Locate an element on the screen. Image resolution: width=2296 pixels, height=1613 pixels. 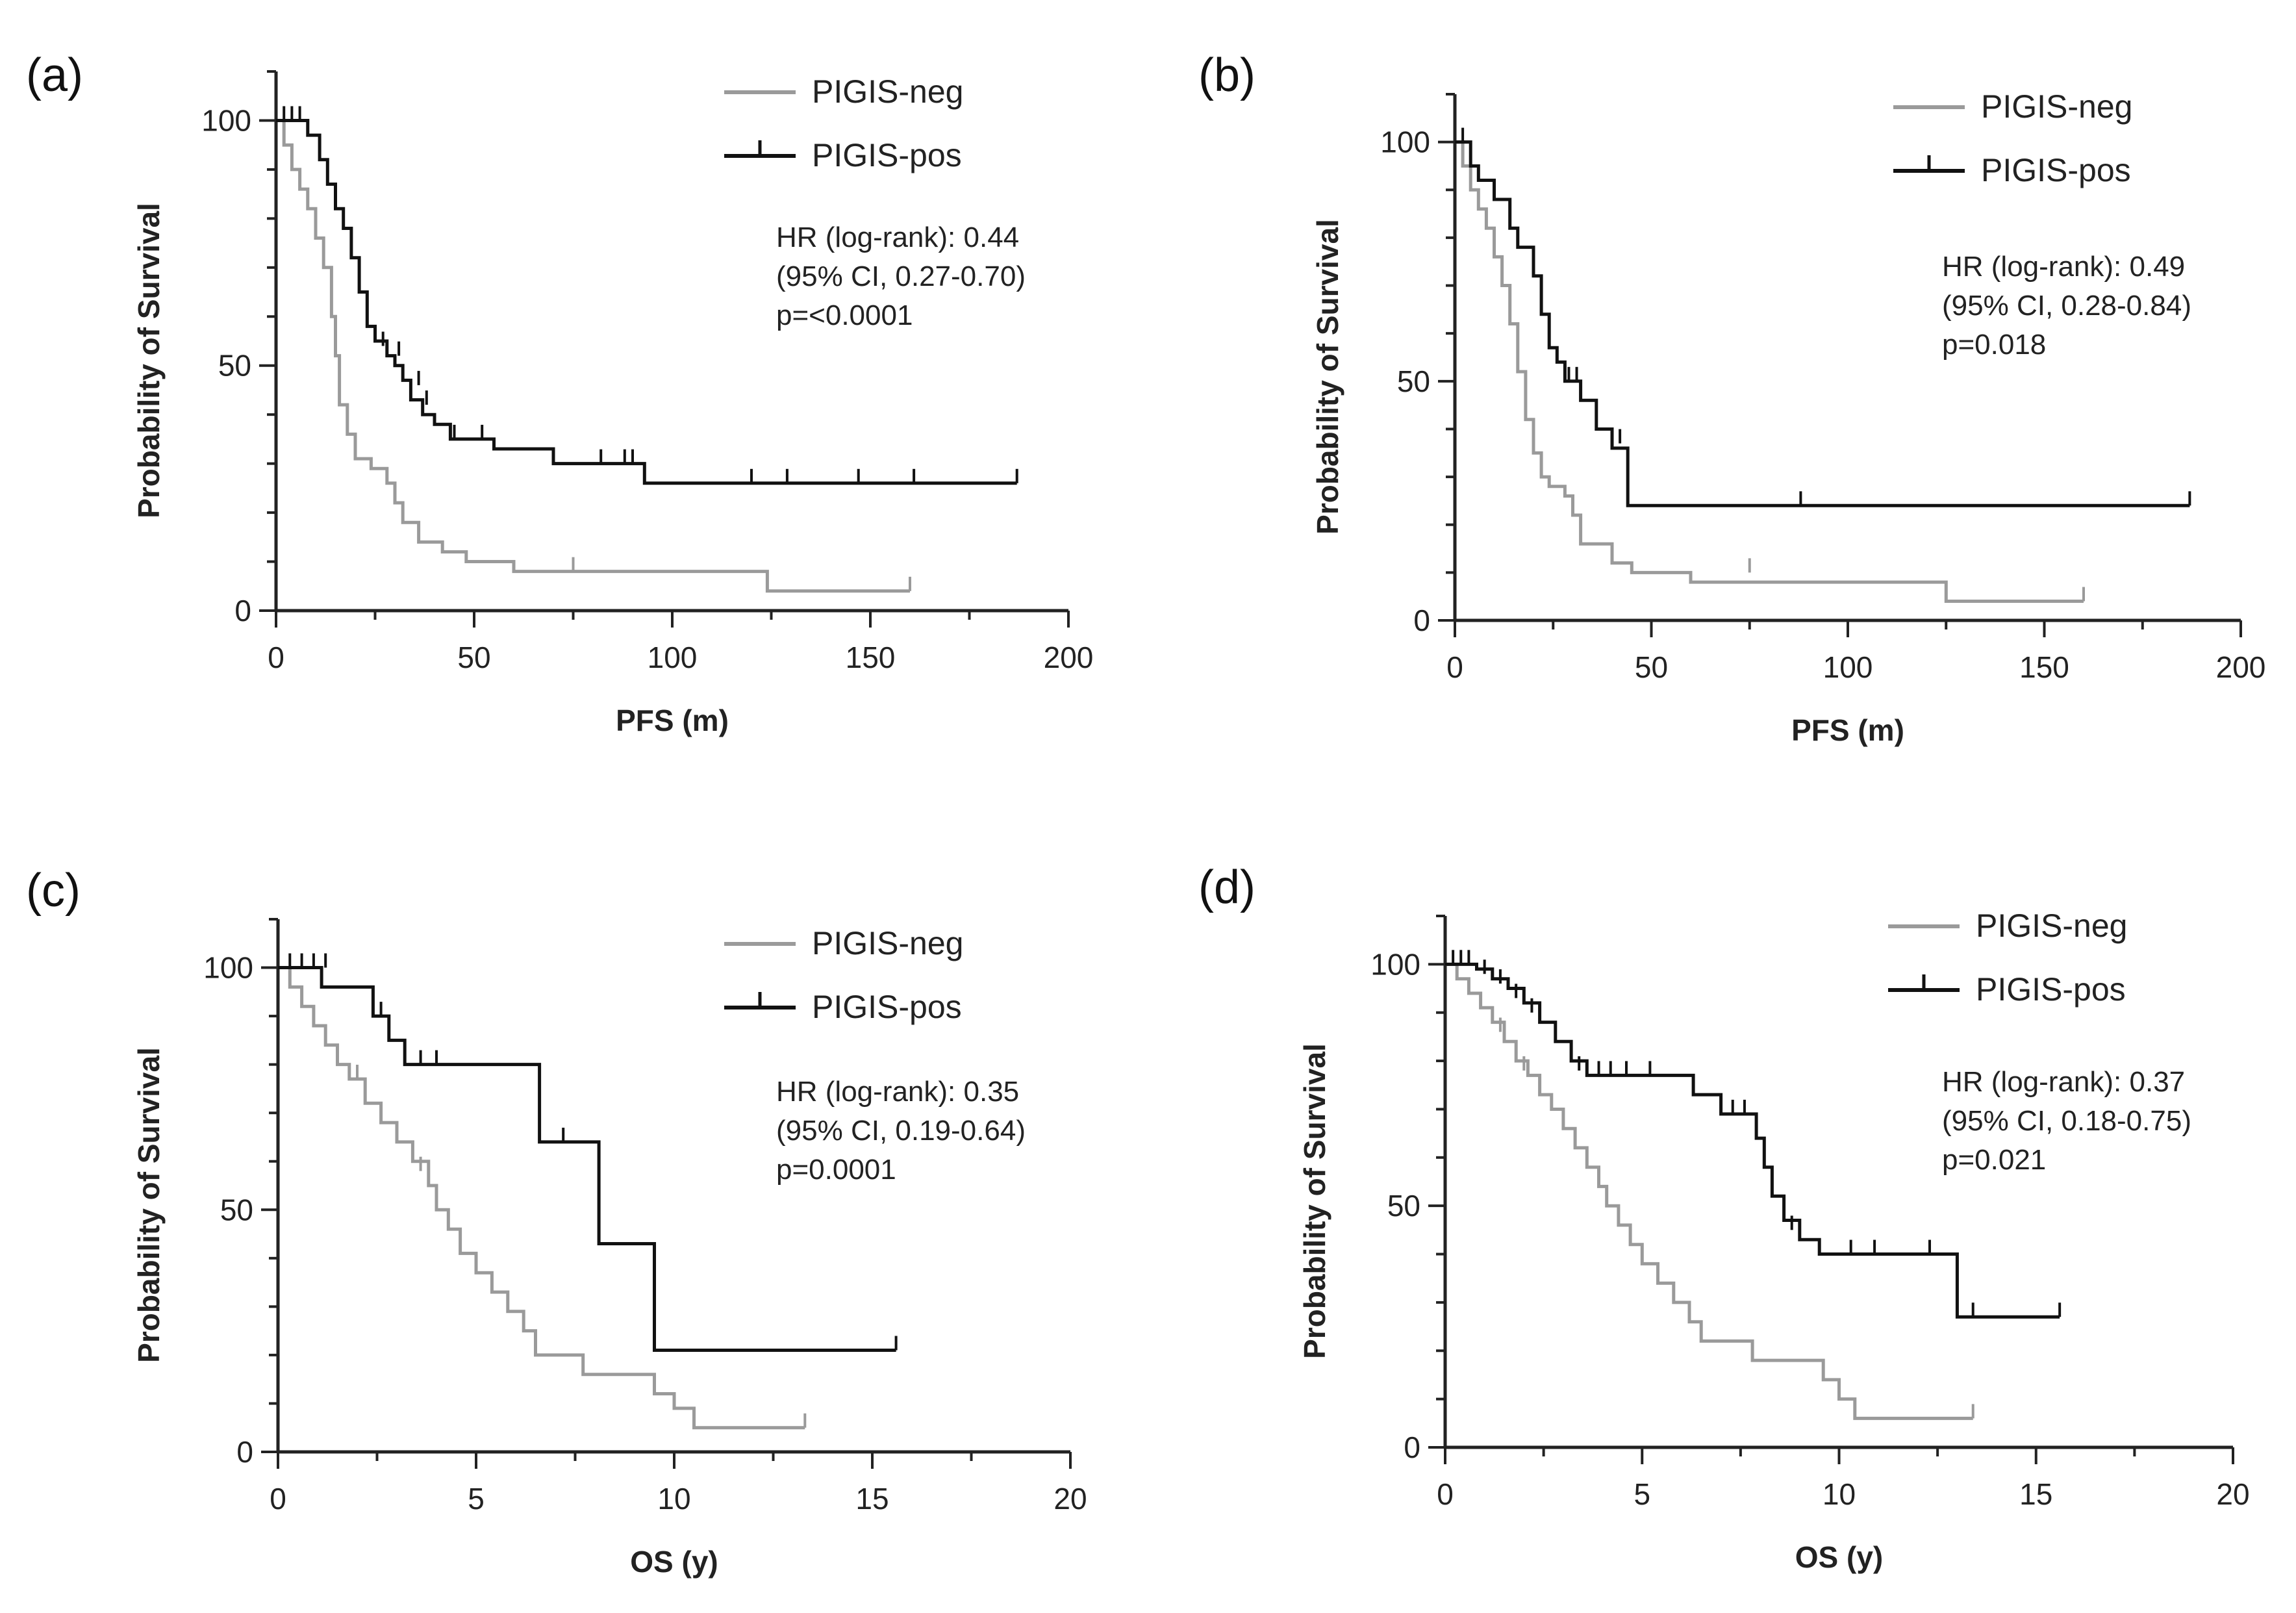
stat-annotation: p=<0.0001 is located at coordinates (844, 315).